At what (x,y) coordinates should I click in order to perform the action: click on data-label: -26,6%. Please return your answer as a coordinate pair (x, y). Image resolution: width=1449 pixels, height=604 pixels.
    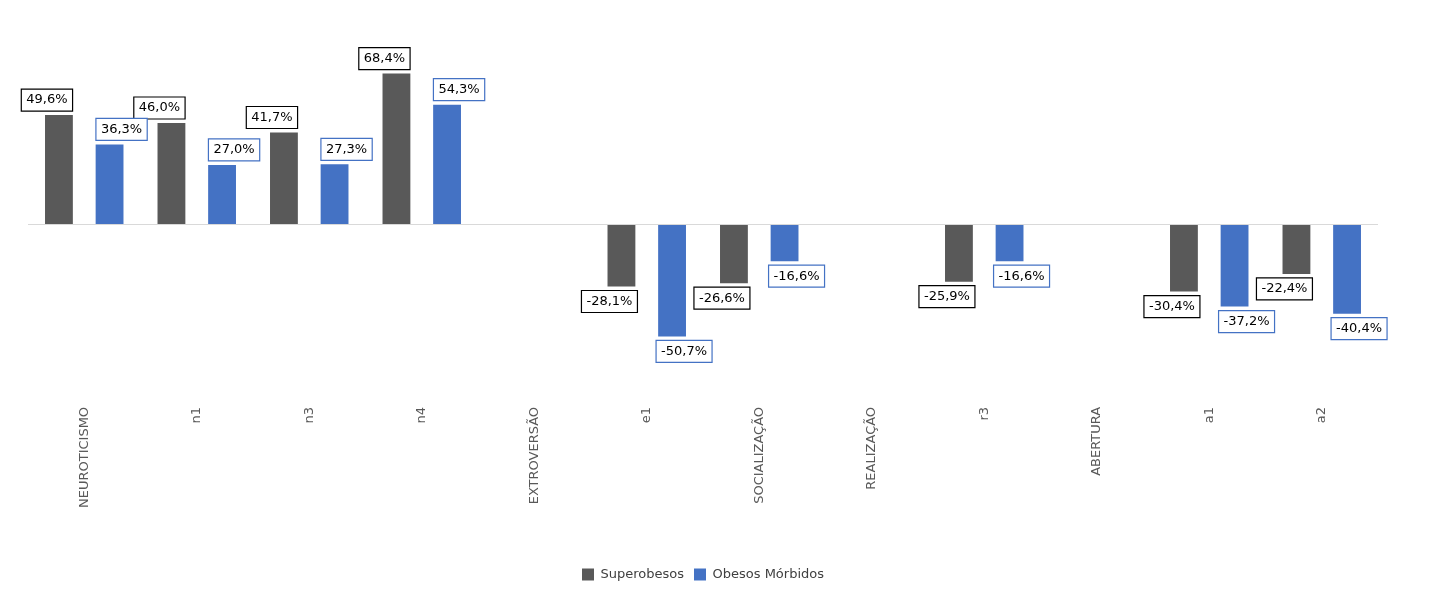
    Looking at the image, I should click on (721, 297).